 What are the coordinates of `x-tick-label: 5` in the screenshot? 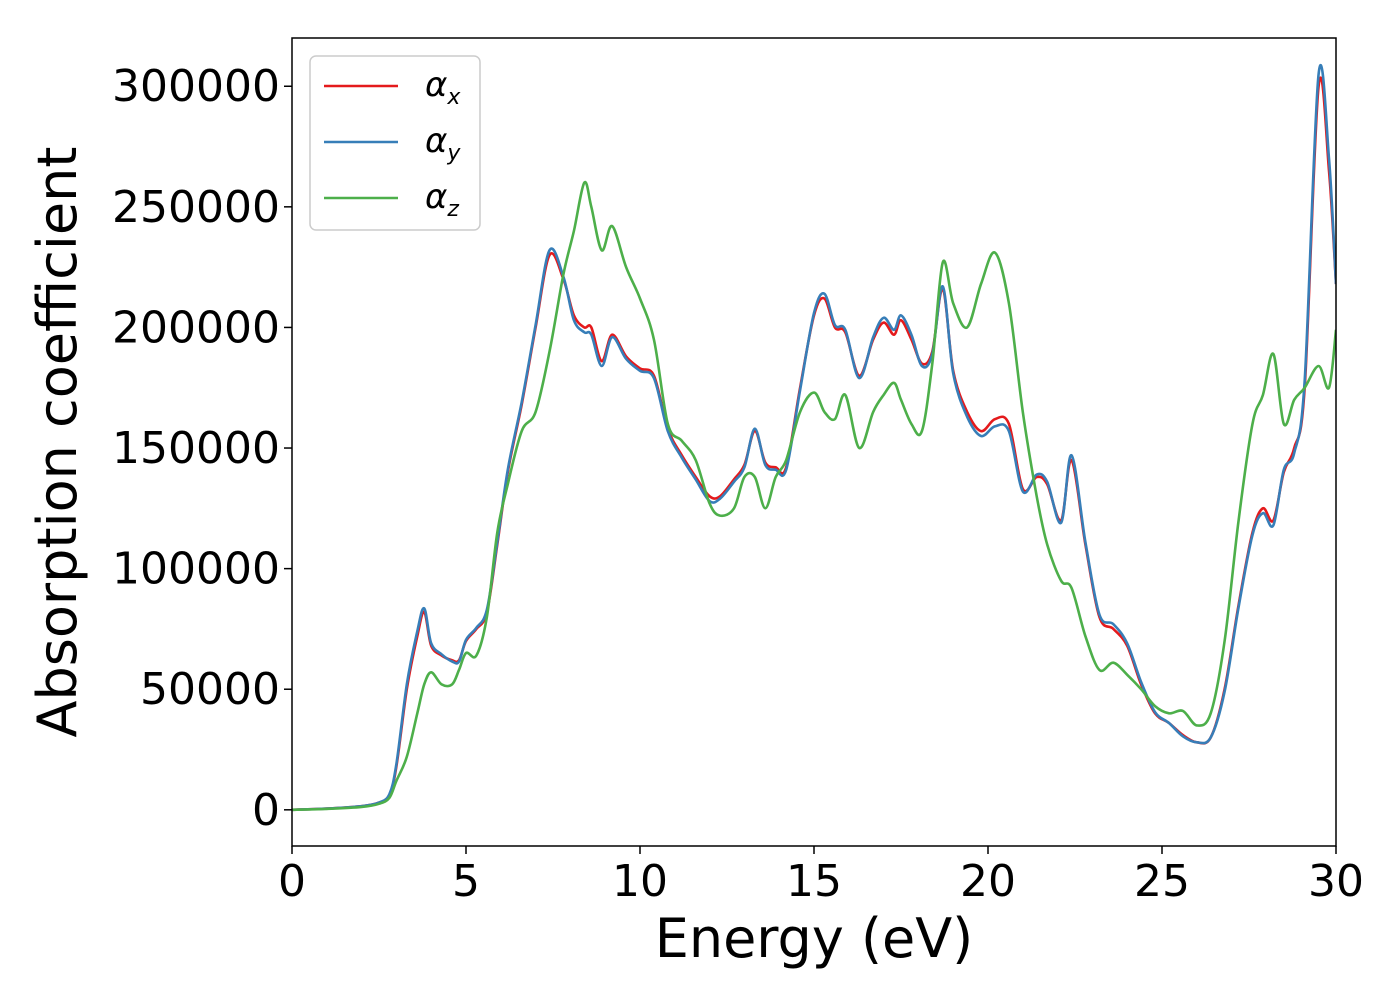 It's located at (466, 881).